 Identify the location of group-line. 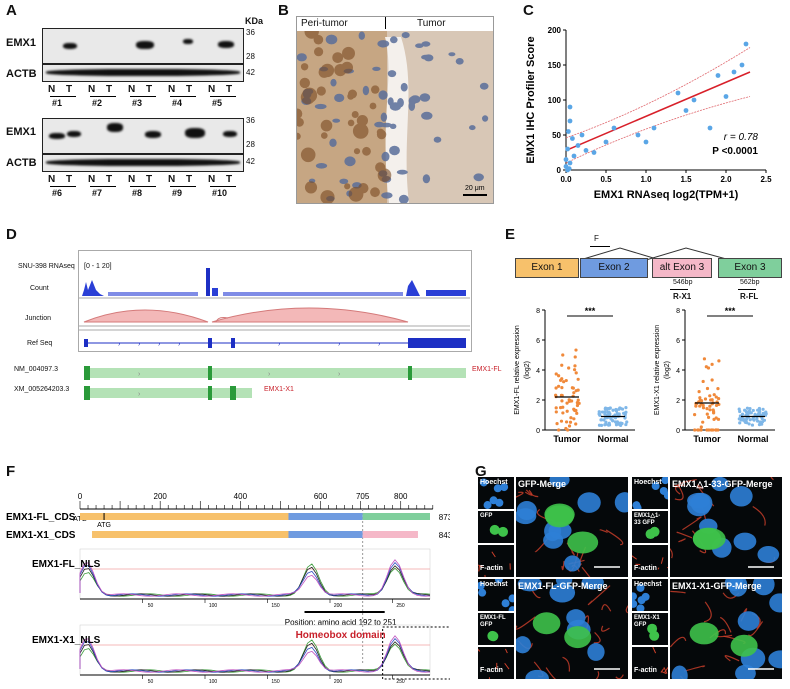
(183, 96).